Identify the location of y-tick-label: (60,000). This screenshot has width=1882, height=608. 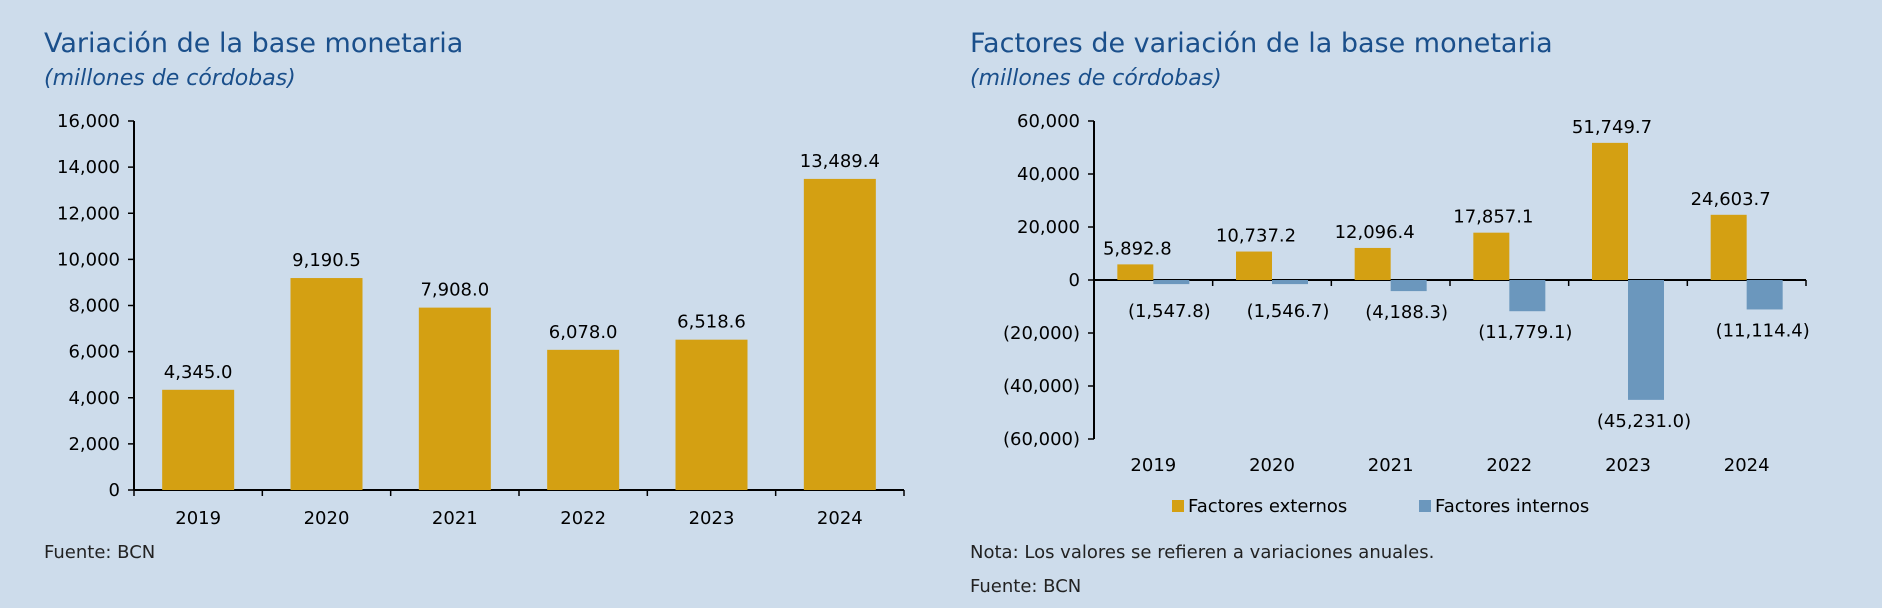
(1041, 439).